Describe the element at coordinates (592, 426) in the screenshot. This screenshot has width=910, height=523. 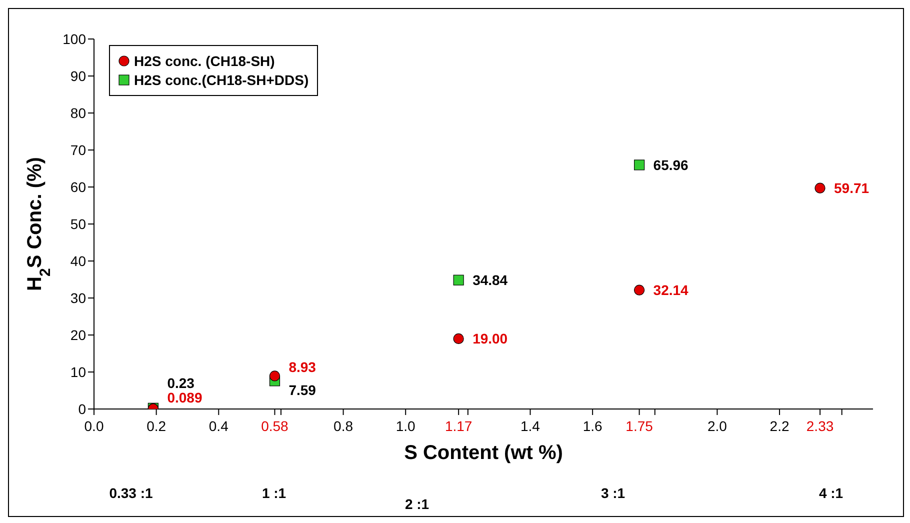
I see `x-tick-label: 1.6` at that location.